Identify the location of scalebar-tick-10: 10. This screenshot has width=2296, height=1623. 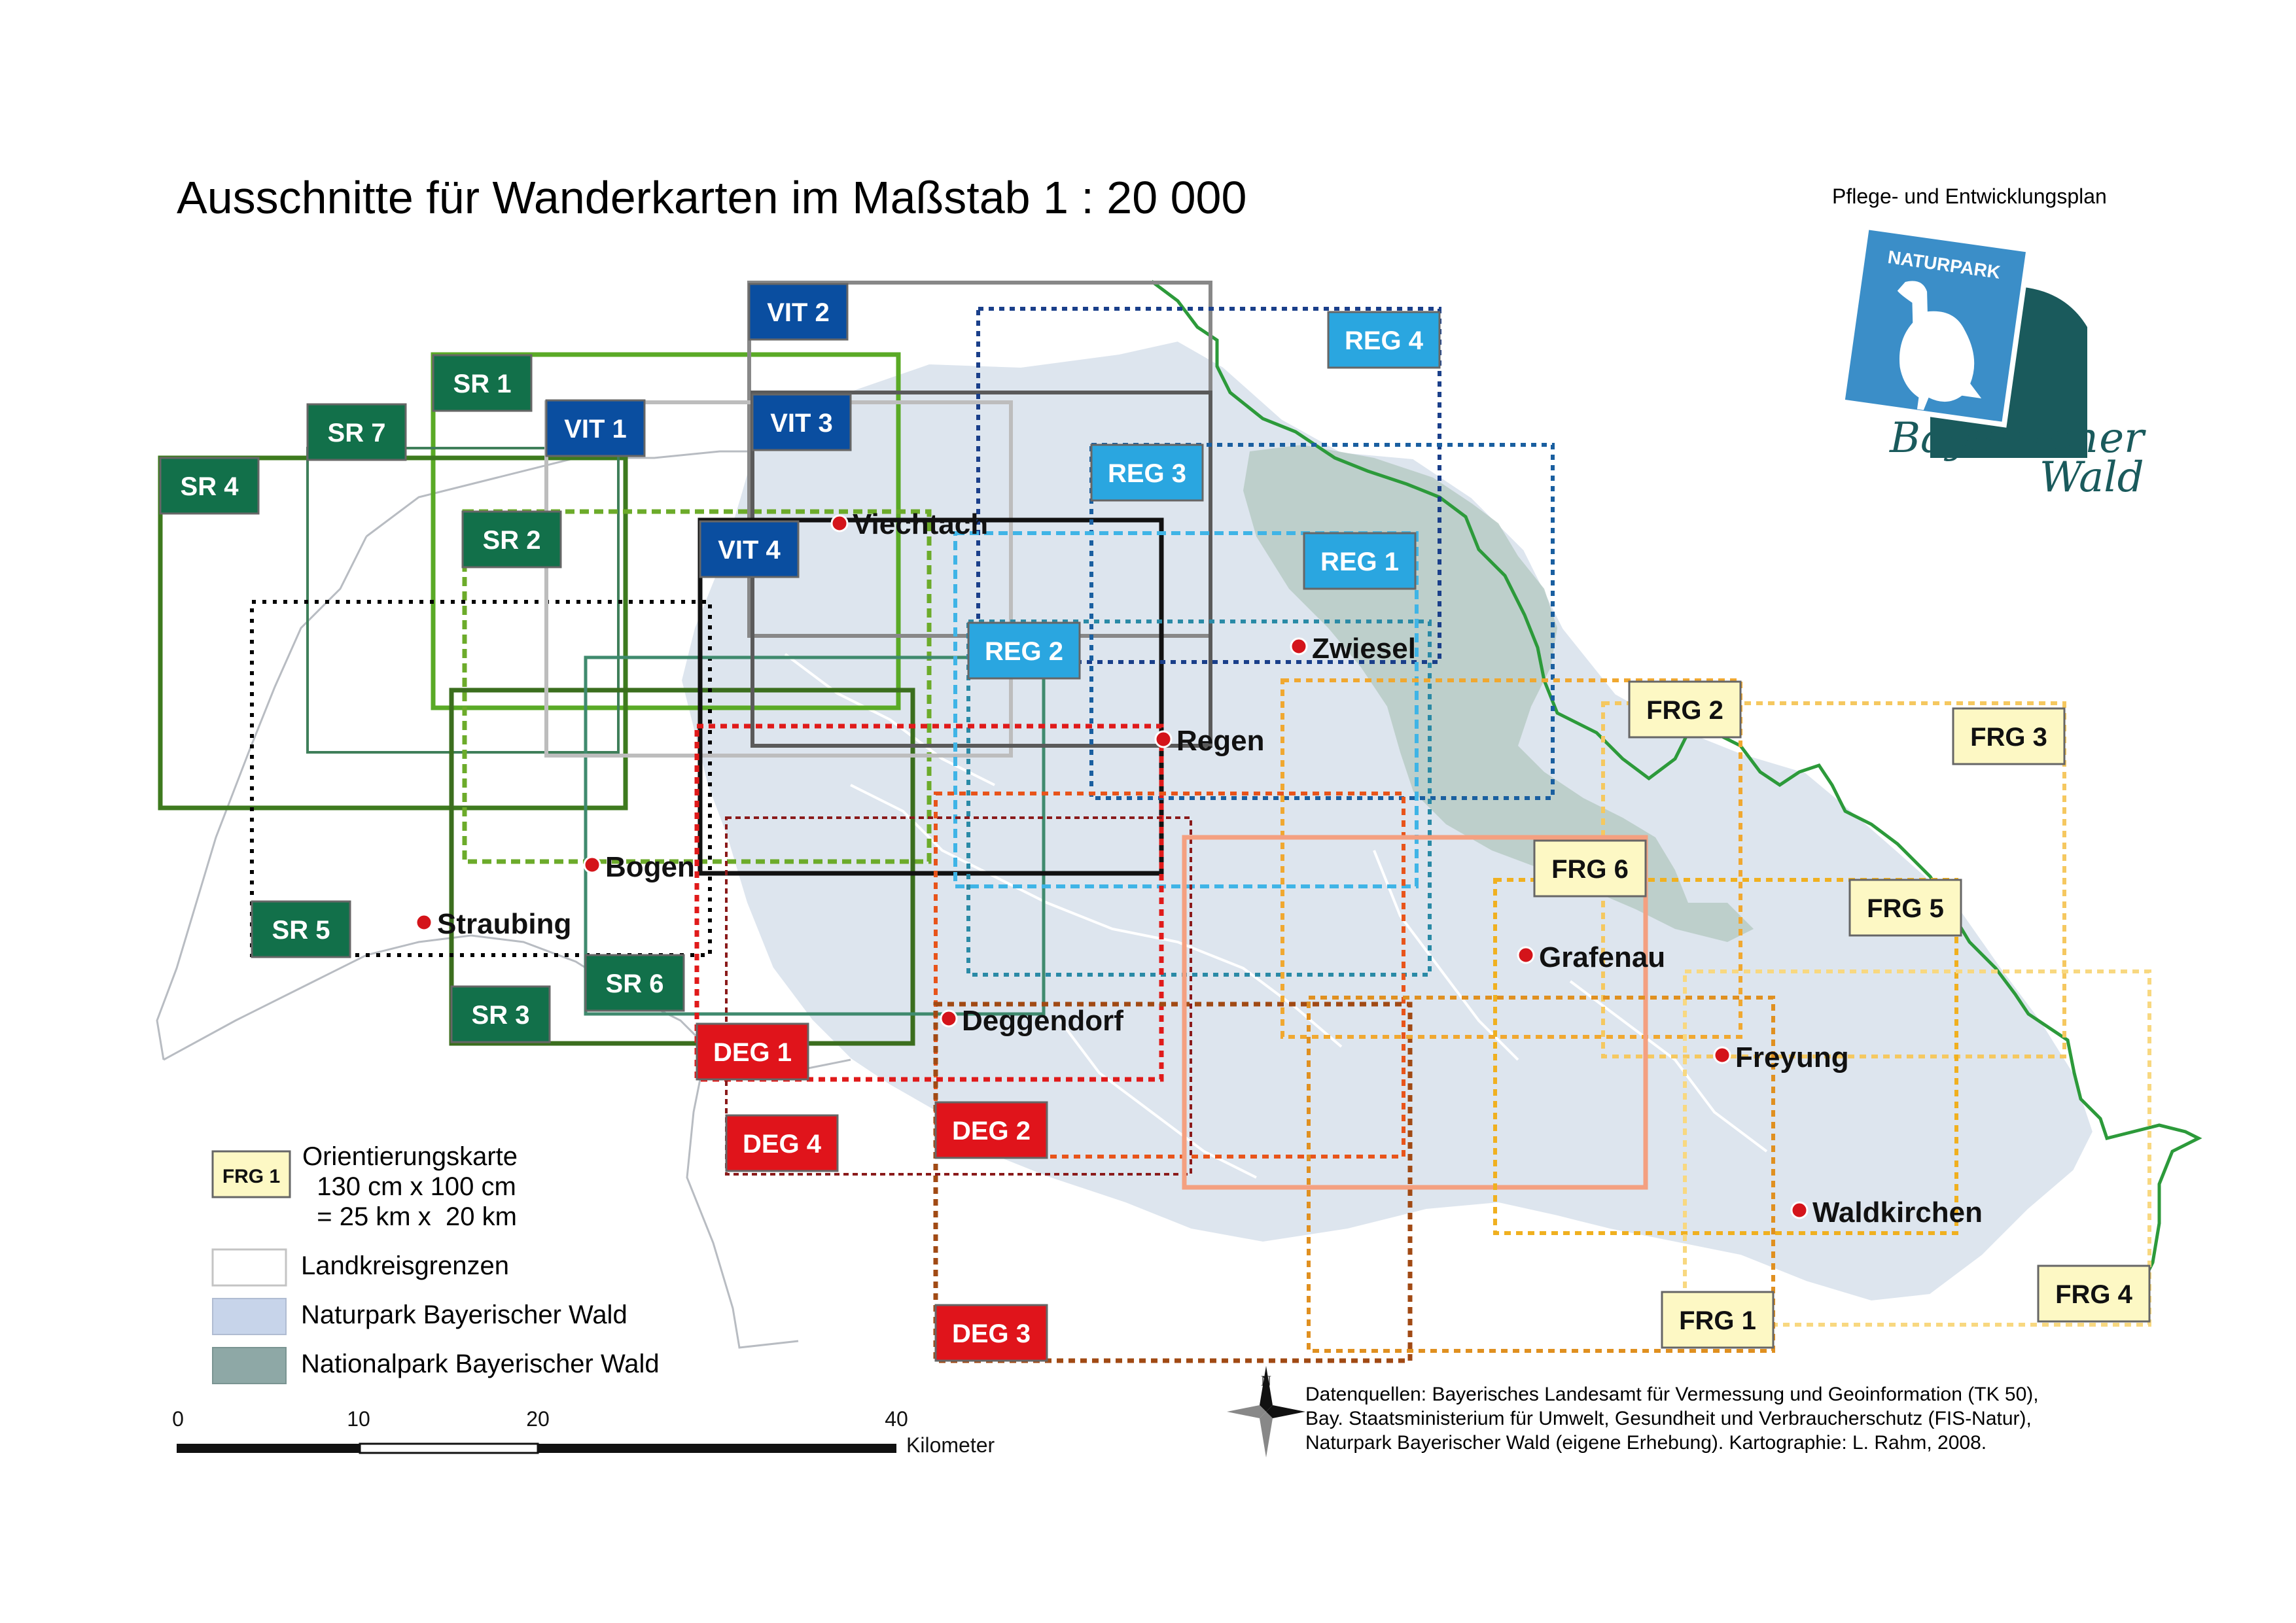
(358, 1419).